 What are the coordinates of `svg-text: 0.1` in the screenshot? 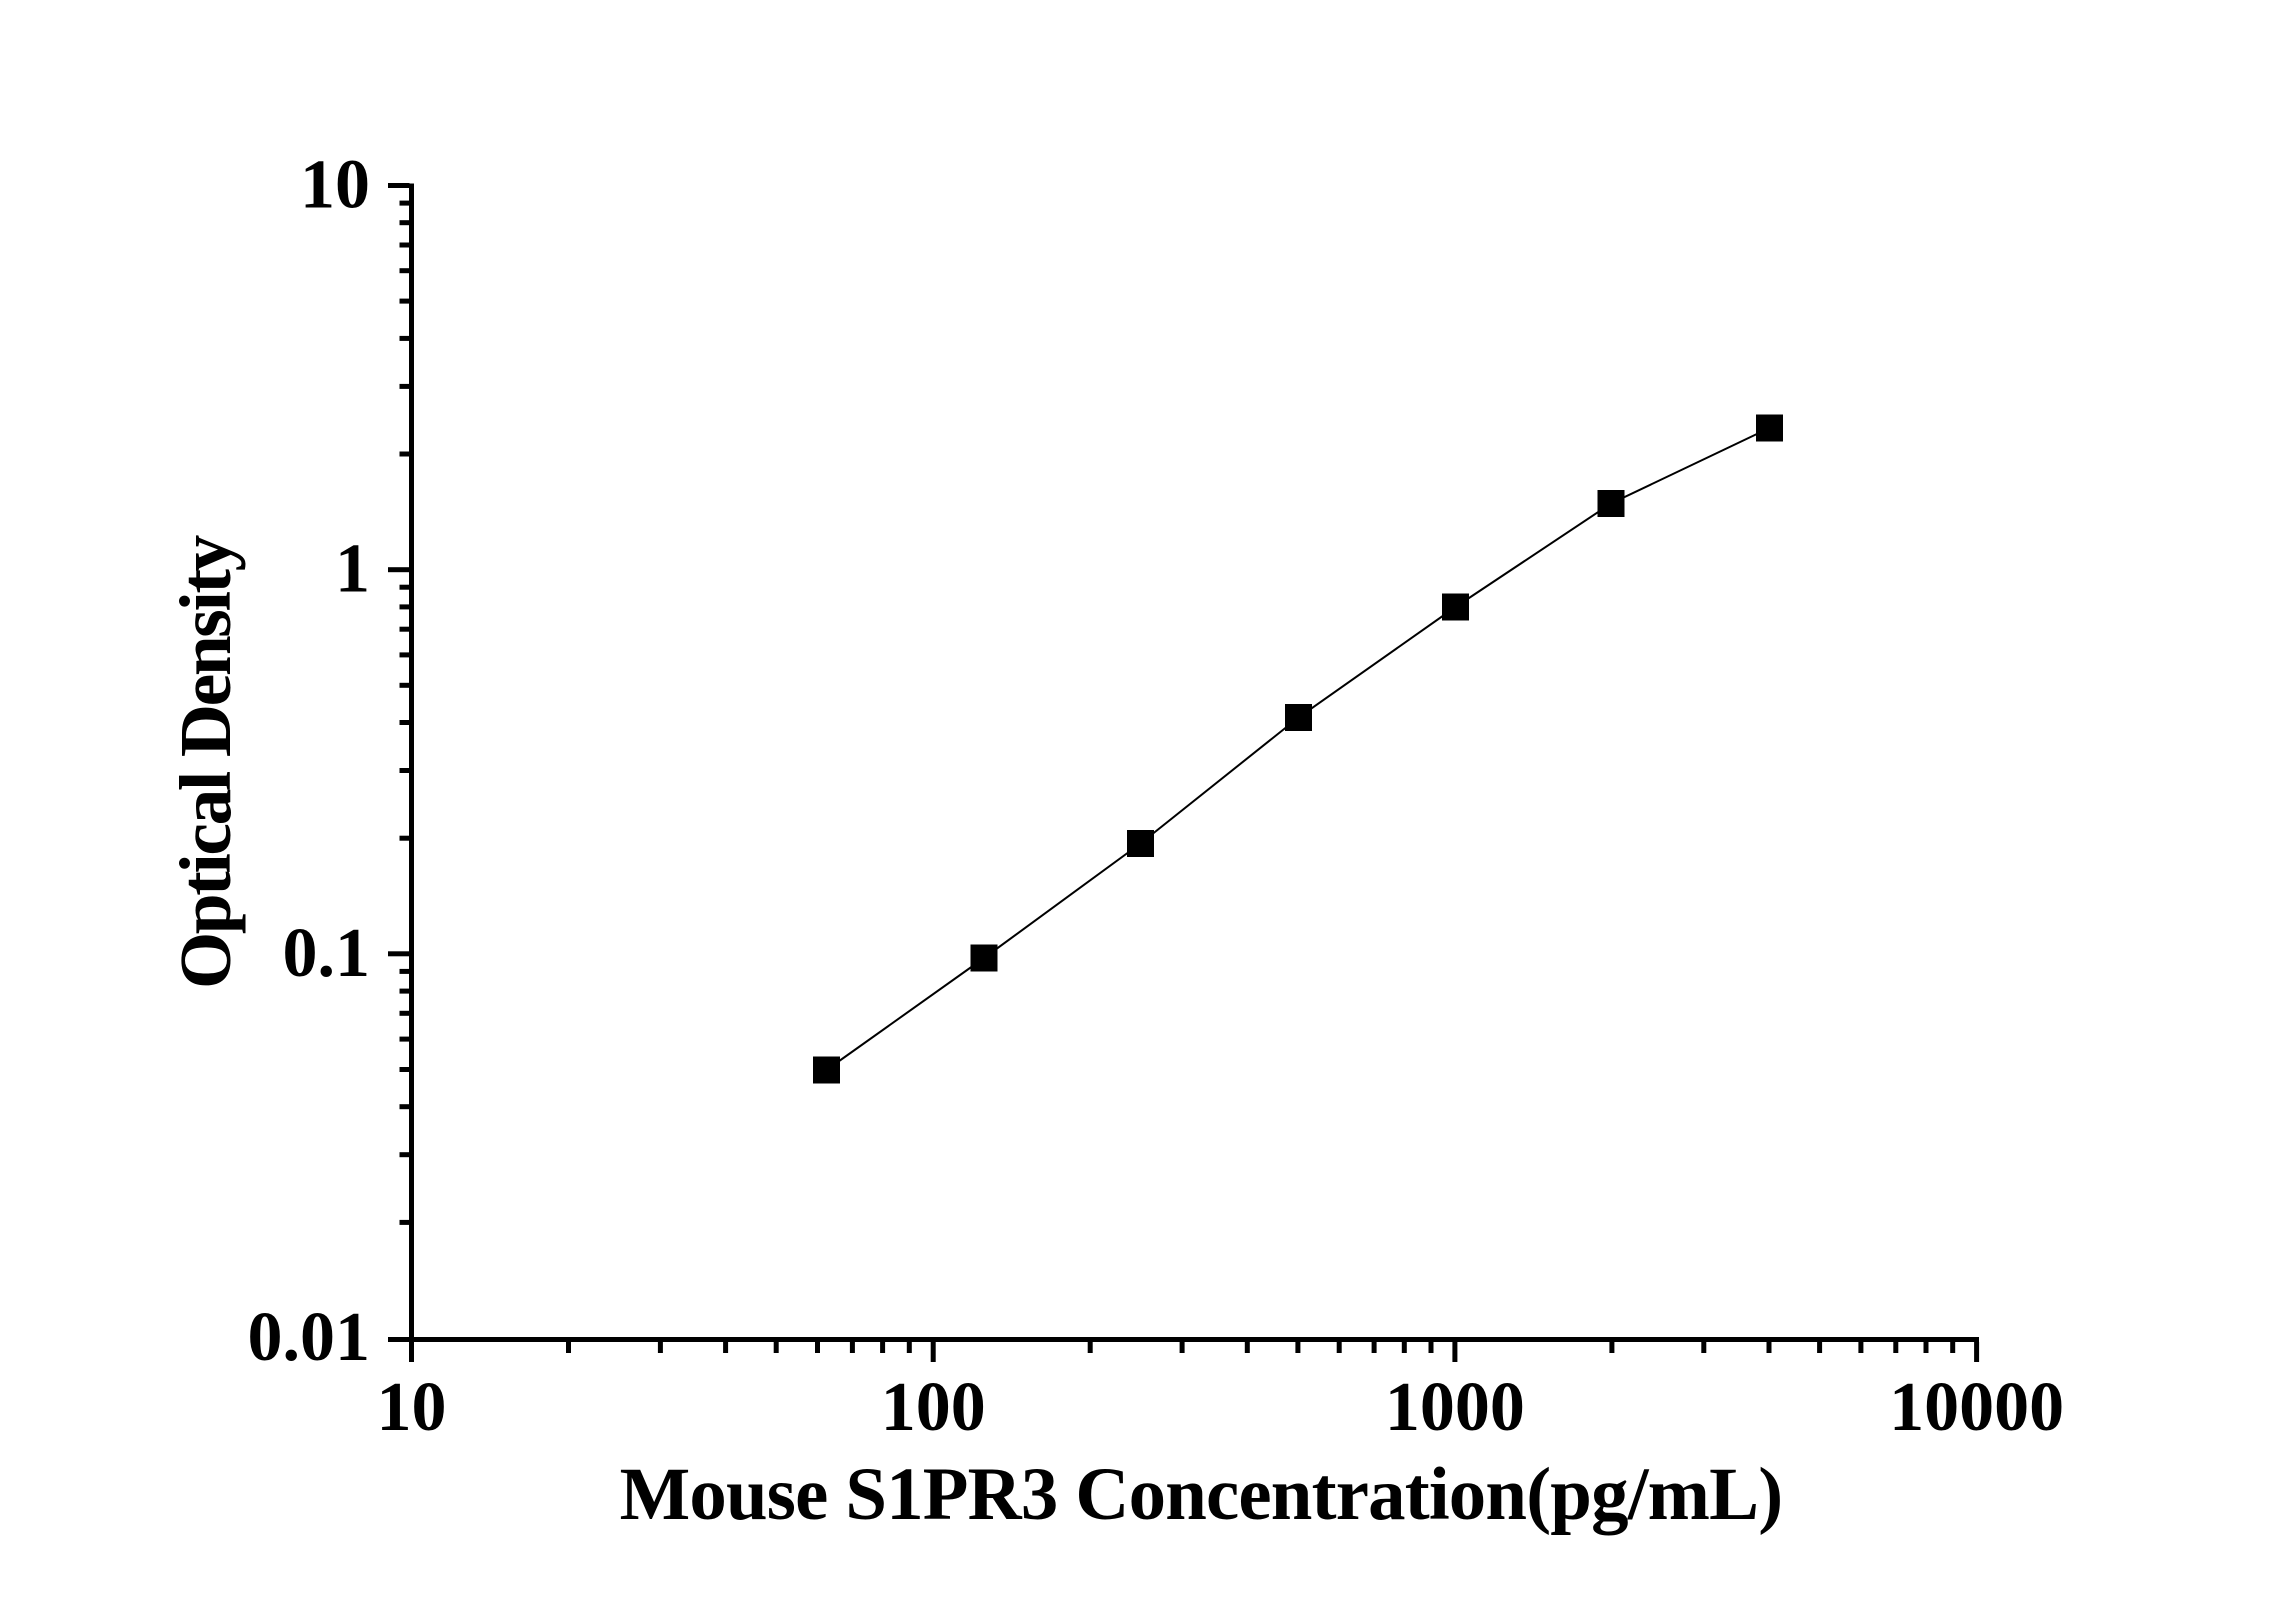 It's located at (327, 953).